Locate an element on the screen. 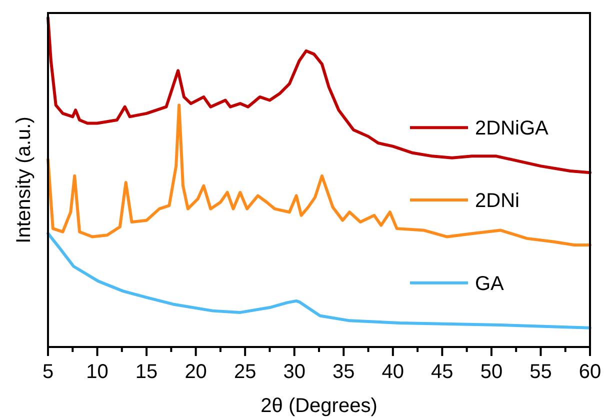 Image resolution: width=604 pixels, height=418 pixels. x-tick-label: 50 is located at coordinates (491, 372).